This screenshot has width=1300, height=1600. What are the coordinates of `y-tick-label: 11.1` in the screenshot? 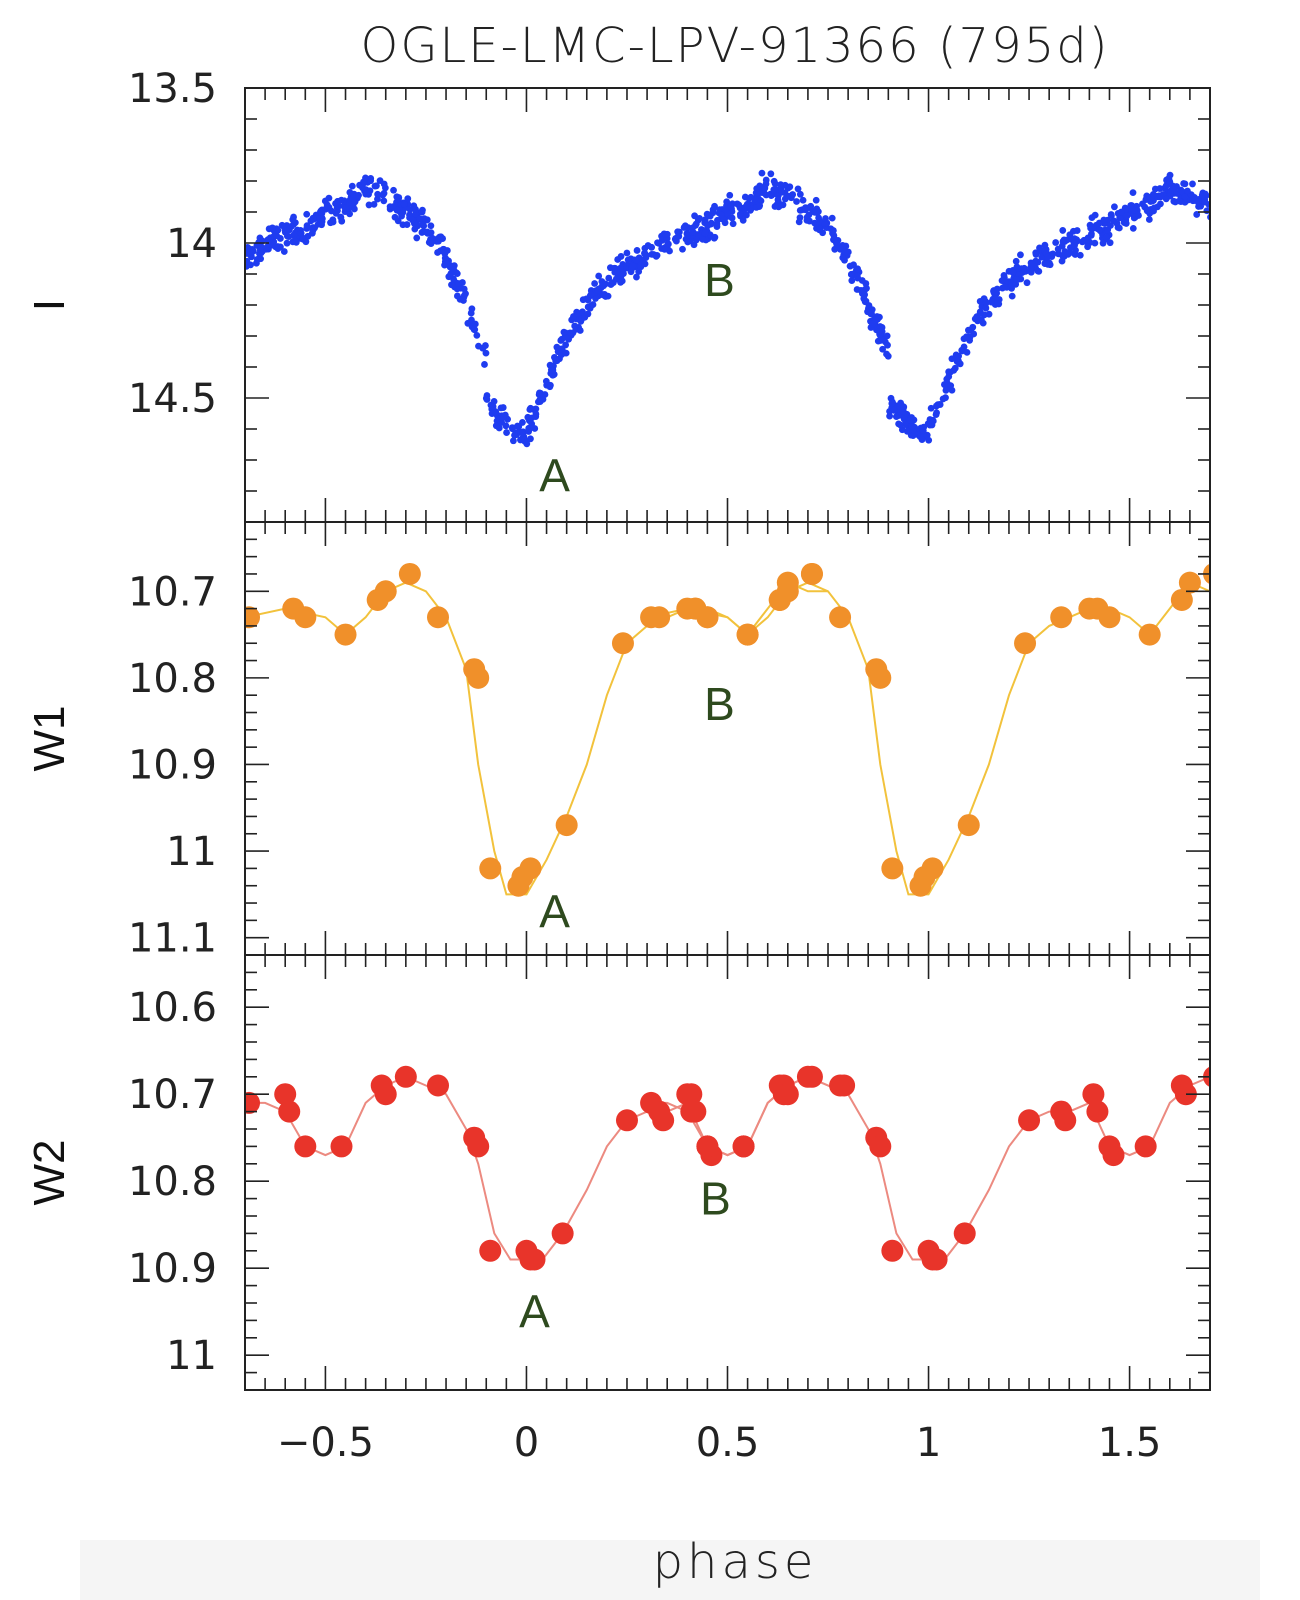 It's located at (172, 939).